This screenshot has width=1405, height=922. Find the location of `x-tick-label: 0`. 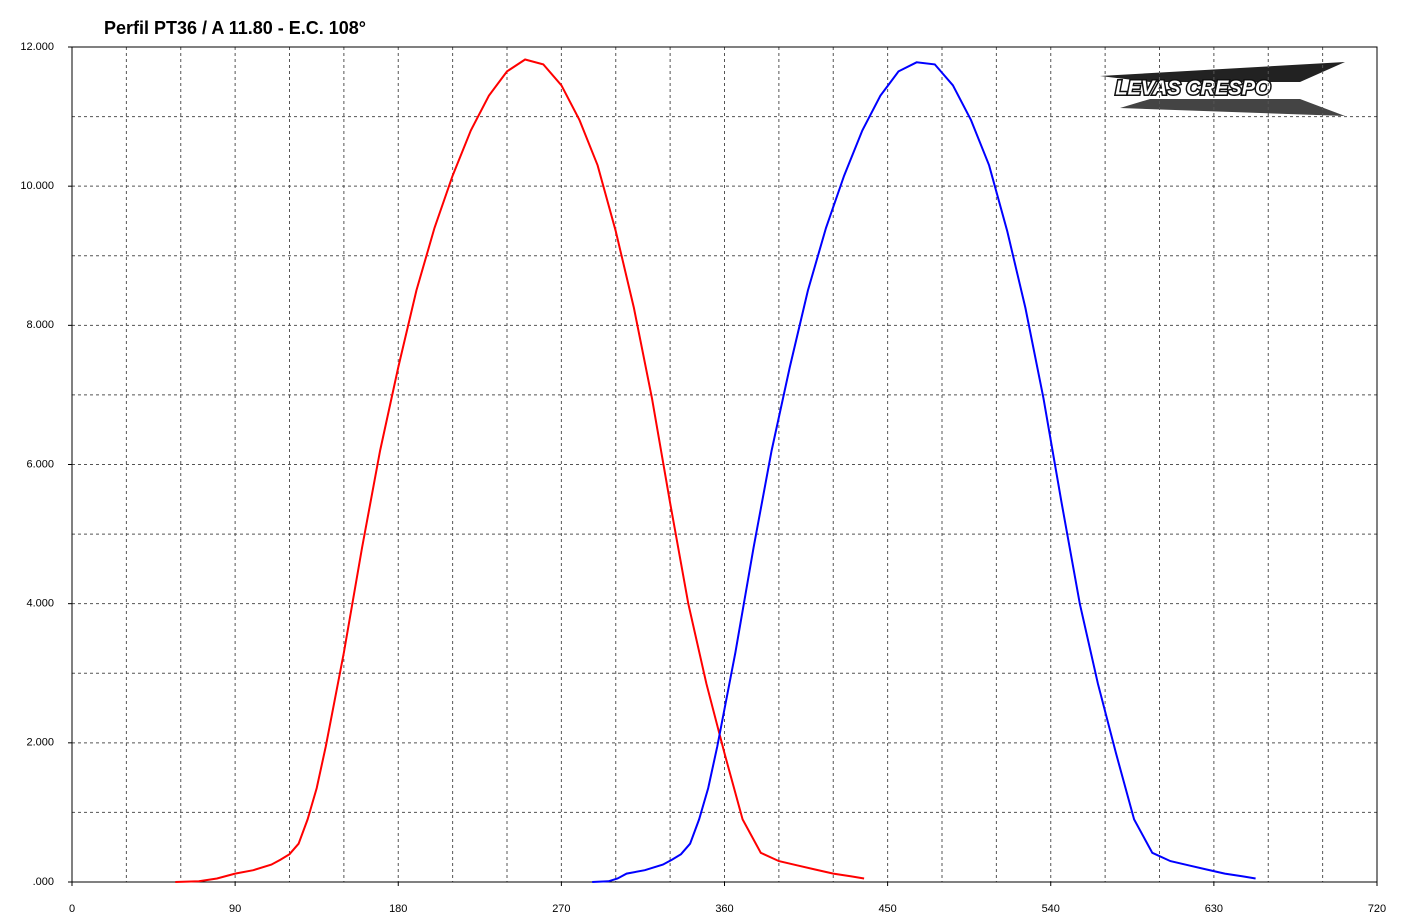

x-tick-label: 0 is located at coordinates (72, 909).